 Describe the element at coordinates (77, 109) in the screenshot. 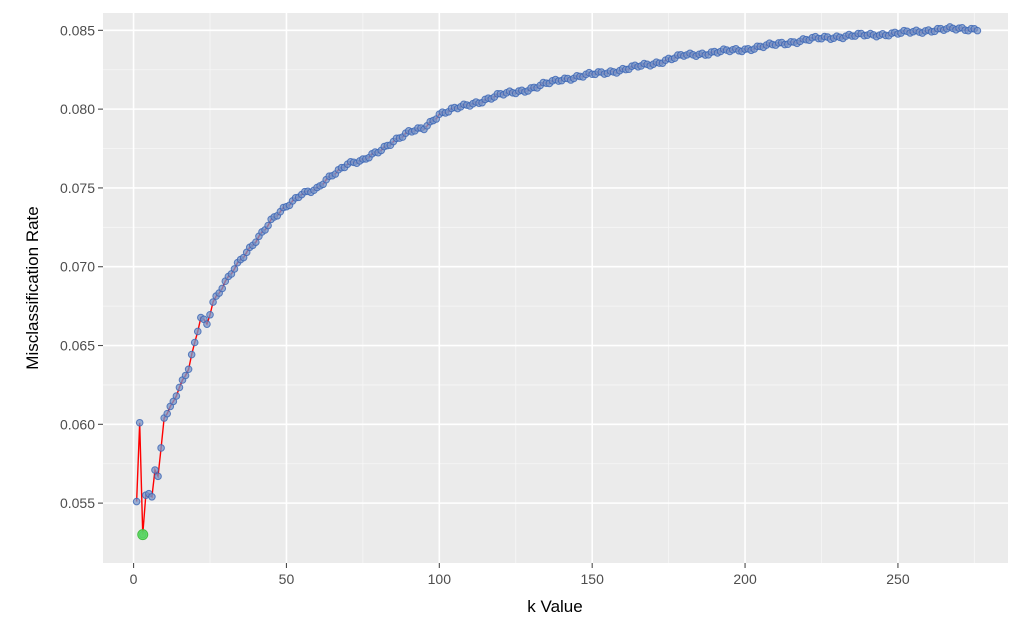

I see `y-tick-label: 0.080` at that location.